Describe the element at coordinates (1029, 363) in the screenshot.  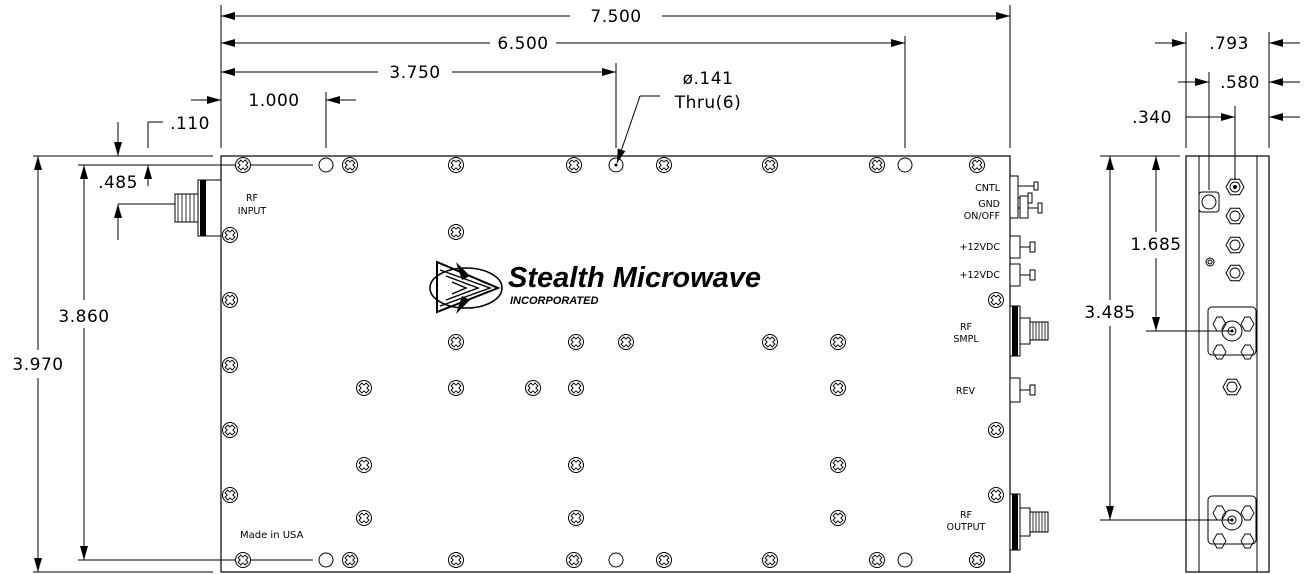
I see `right-connectors` at that location.